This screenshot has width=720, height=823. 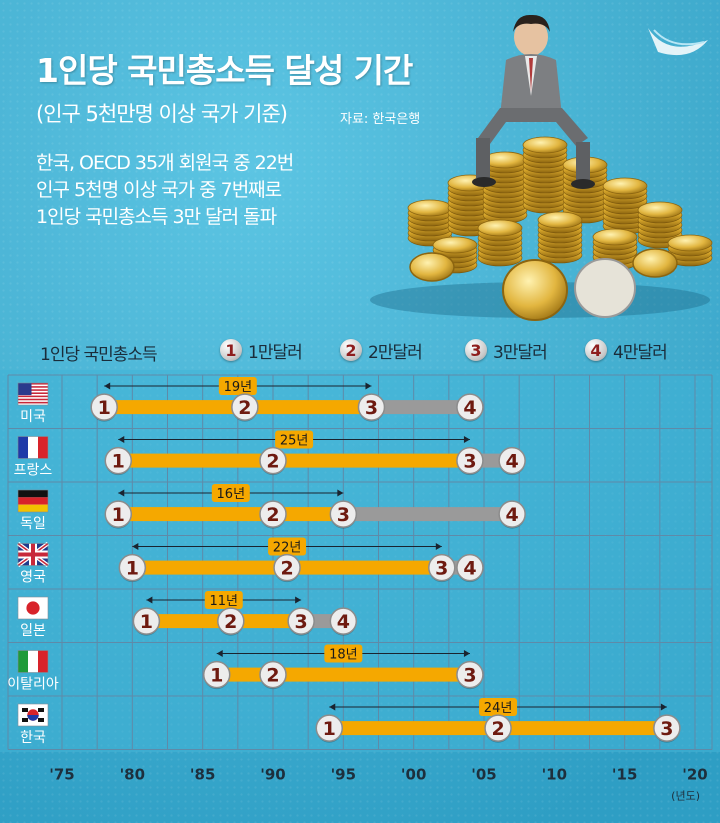 What do you see at coordinates (640, 352) in the screenshot?
I see `legend-label: 4만달러` at bounding box center [640, 352].